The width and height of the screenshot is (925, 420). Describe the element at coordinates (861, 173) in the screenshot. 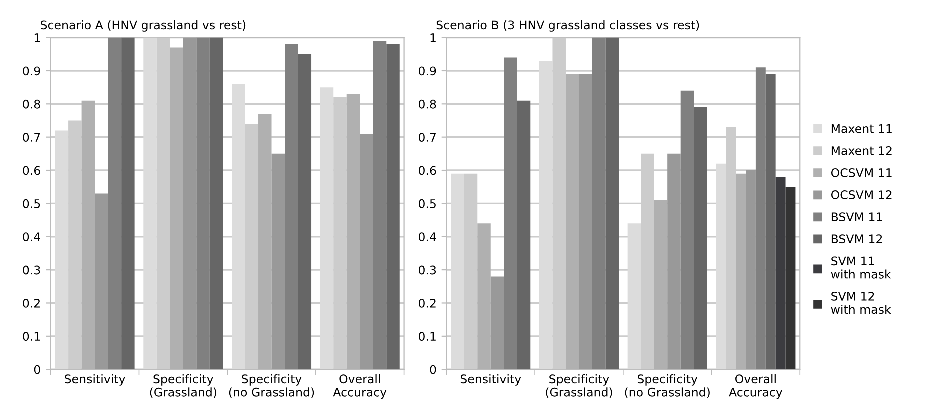

I see `legend-label: OCSVM 11` at that location.